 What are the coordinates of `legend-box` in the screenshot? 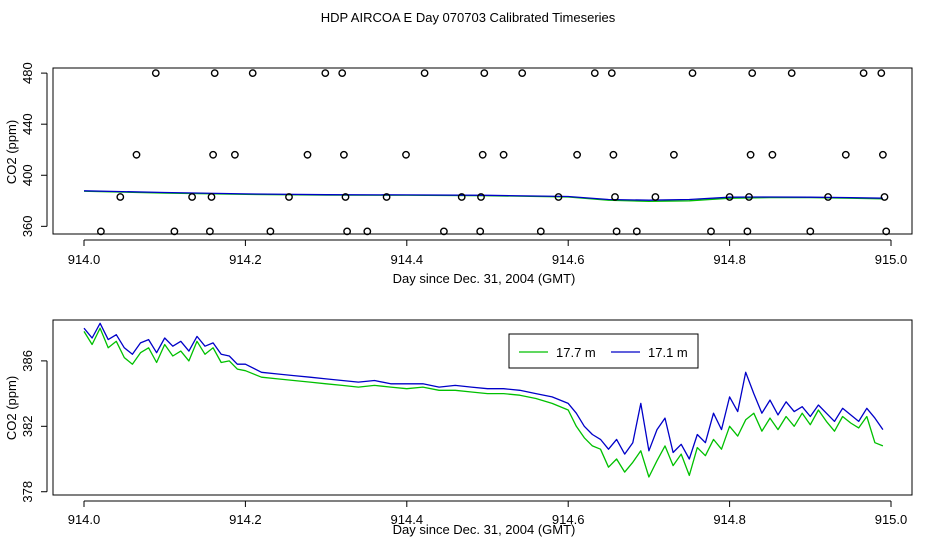 It's located at (603, 351).